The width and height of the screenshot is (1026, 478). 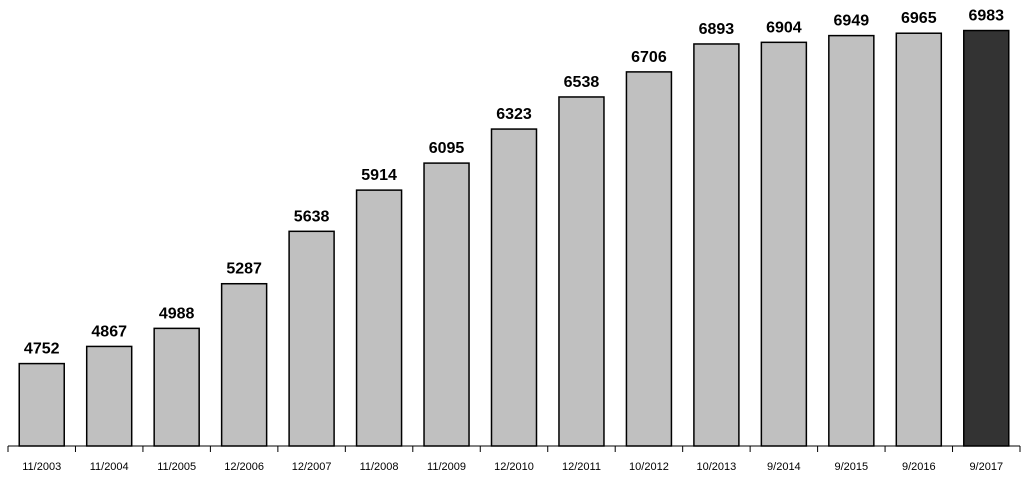 I want to click on x-tick-label: 9/2014, so click(x=784, y=467).